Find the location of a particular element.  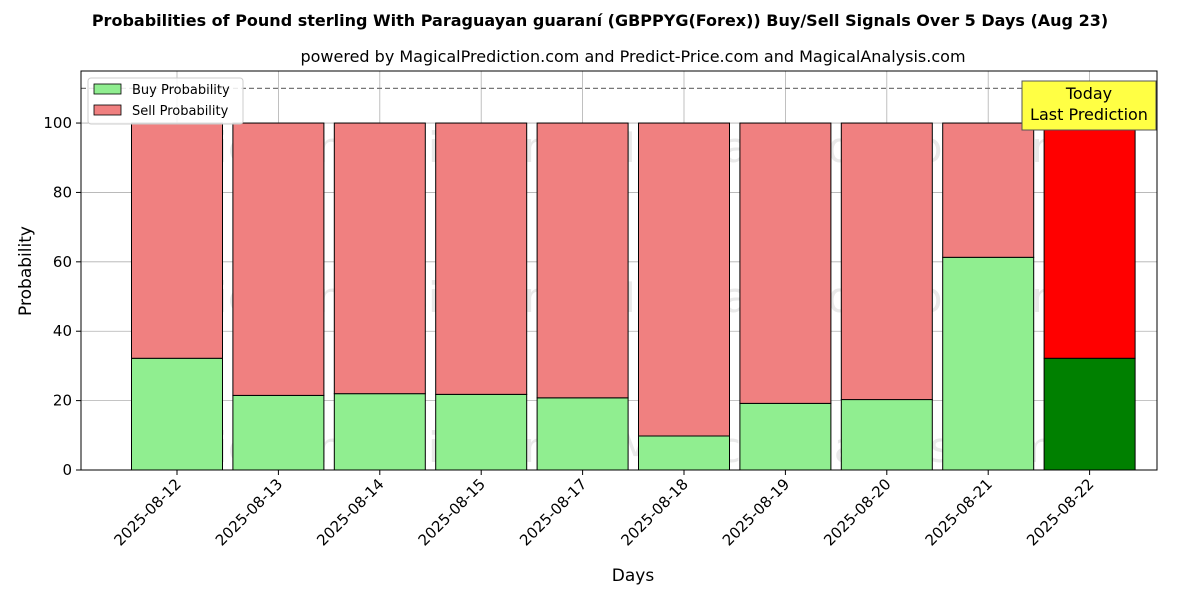

last-prediction-label: Last Prediction is located at coordinates (1089, 114).